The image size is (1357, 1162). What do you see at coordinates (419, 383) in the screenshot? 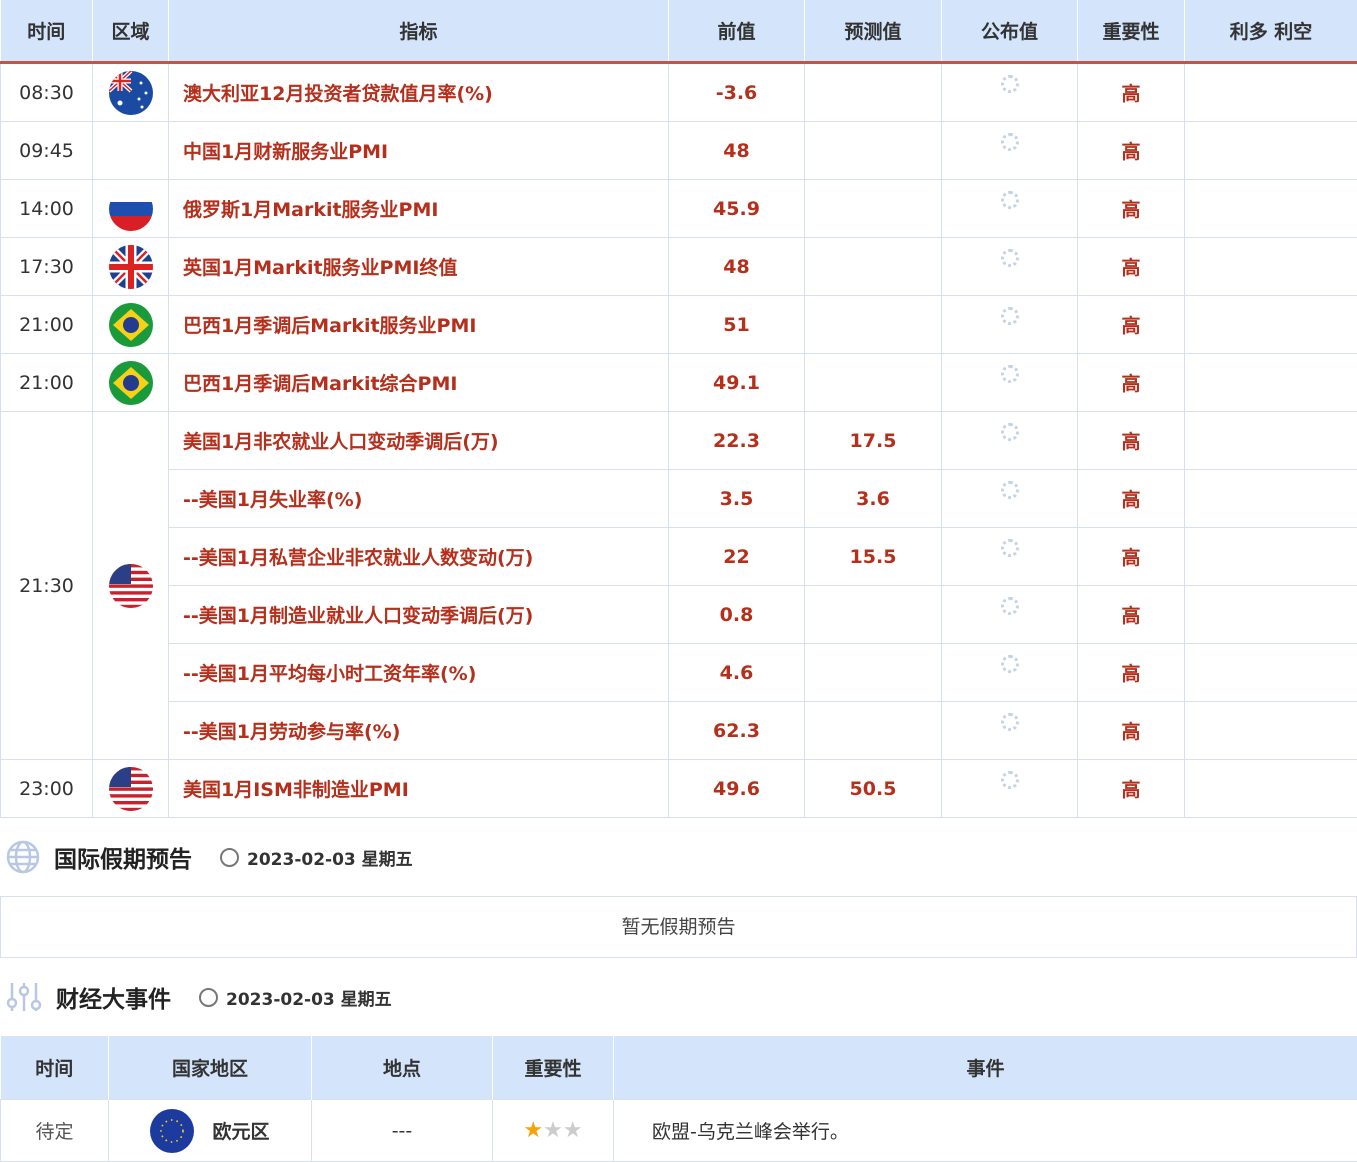
I see `indicator-link: 巴西1月季调后Markit综合PMI` at bounding box center [419, 383].